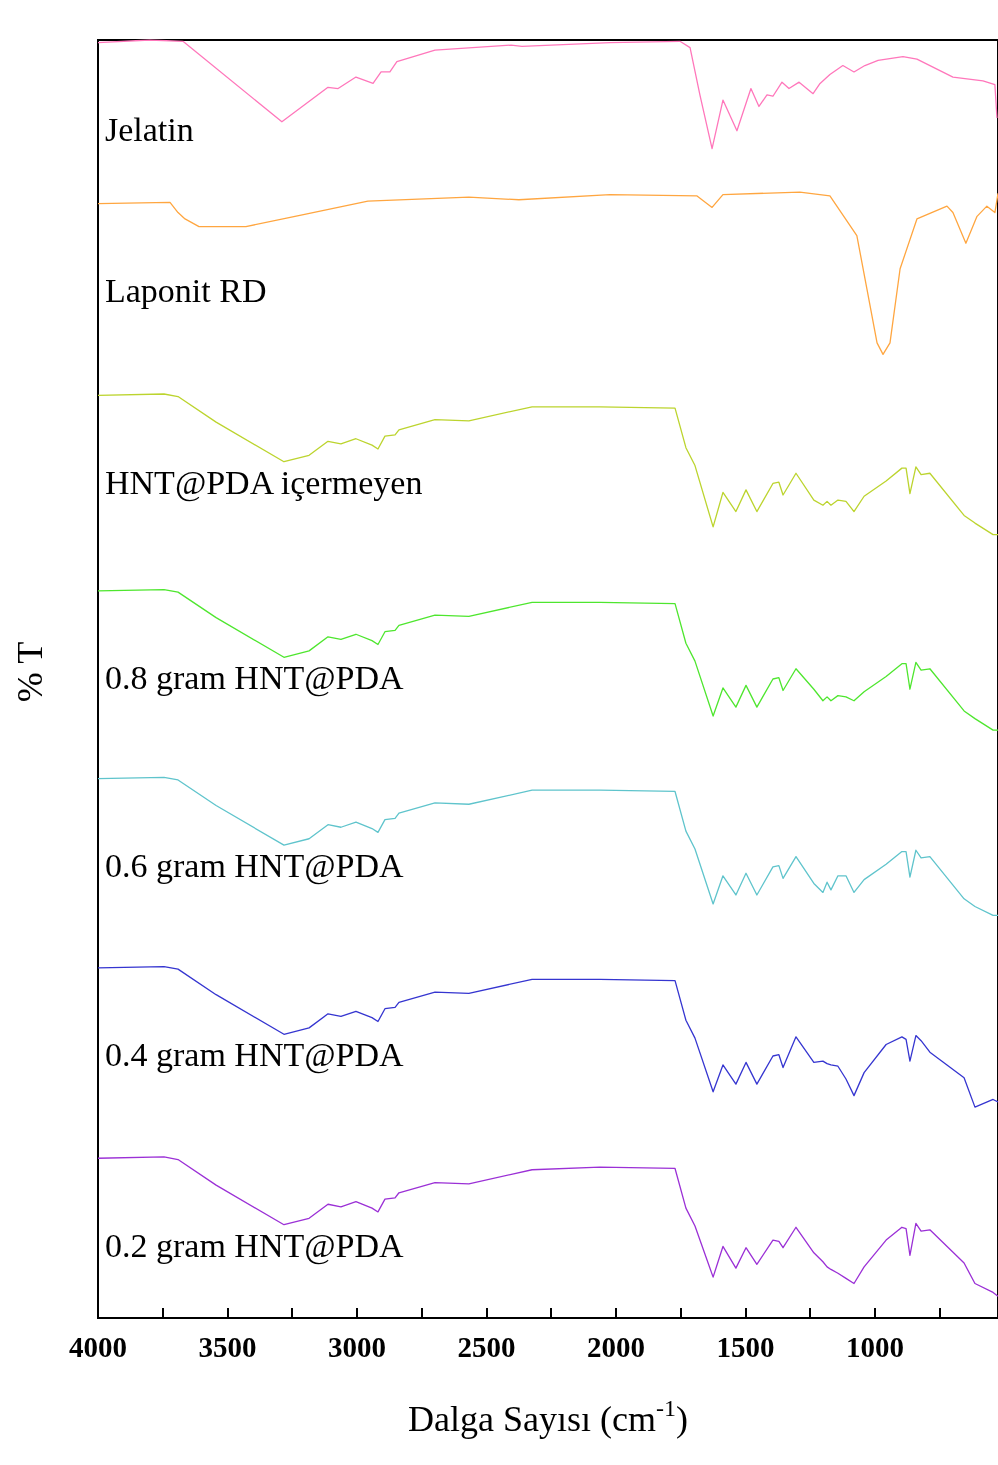 The height and width of the screenshot is (1465, 998). I want to click on x-tick-label: 1000, so click(874, 1346).